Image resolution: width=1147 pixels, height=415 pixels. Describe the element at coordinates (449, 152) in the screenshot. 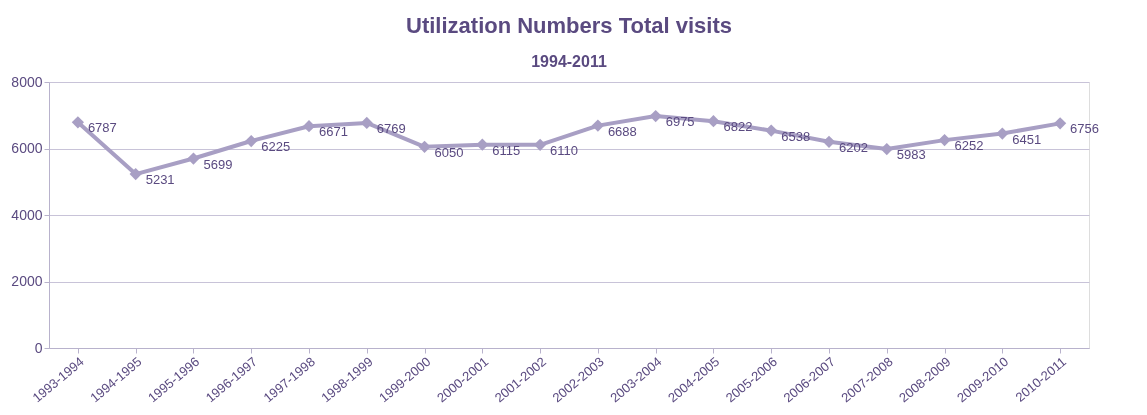

I see `data-label: 6050` at that location.